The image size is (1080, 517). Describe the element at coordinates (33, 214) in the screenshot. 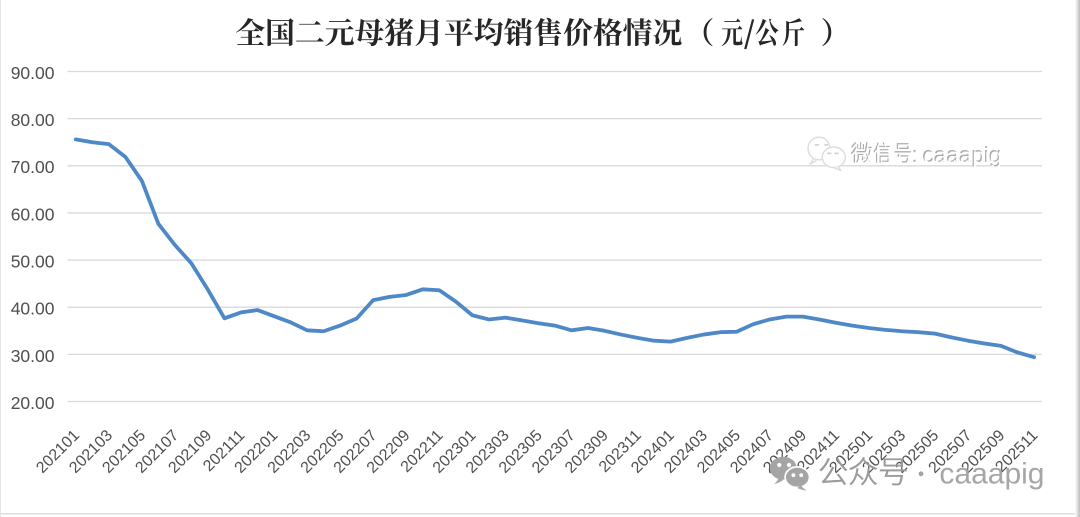

I see `svg-text: 60.00` at that location.